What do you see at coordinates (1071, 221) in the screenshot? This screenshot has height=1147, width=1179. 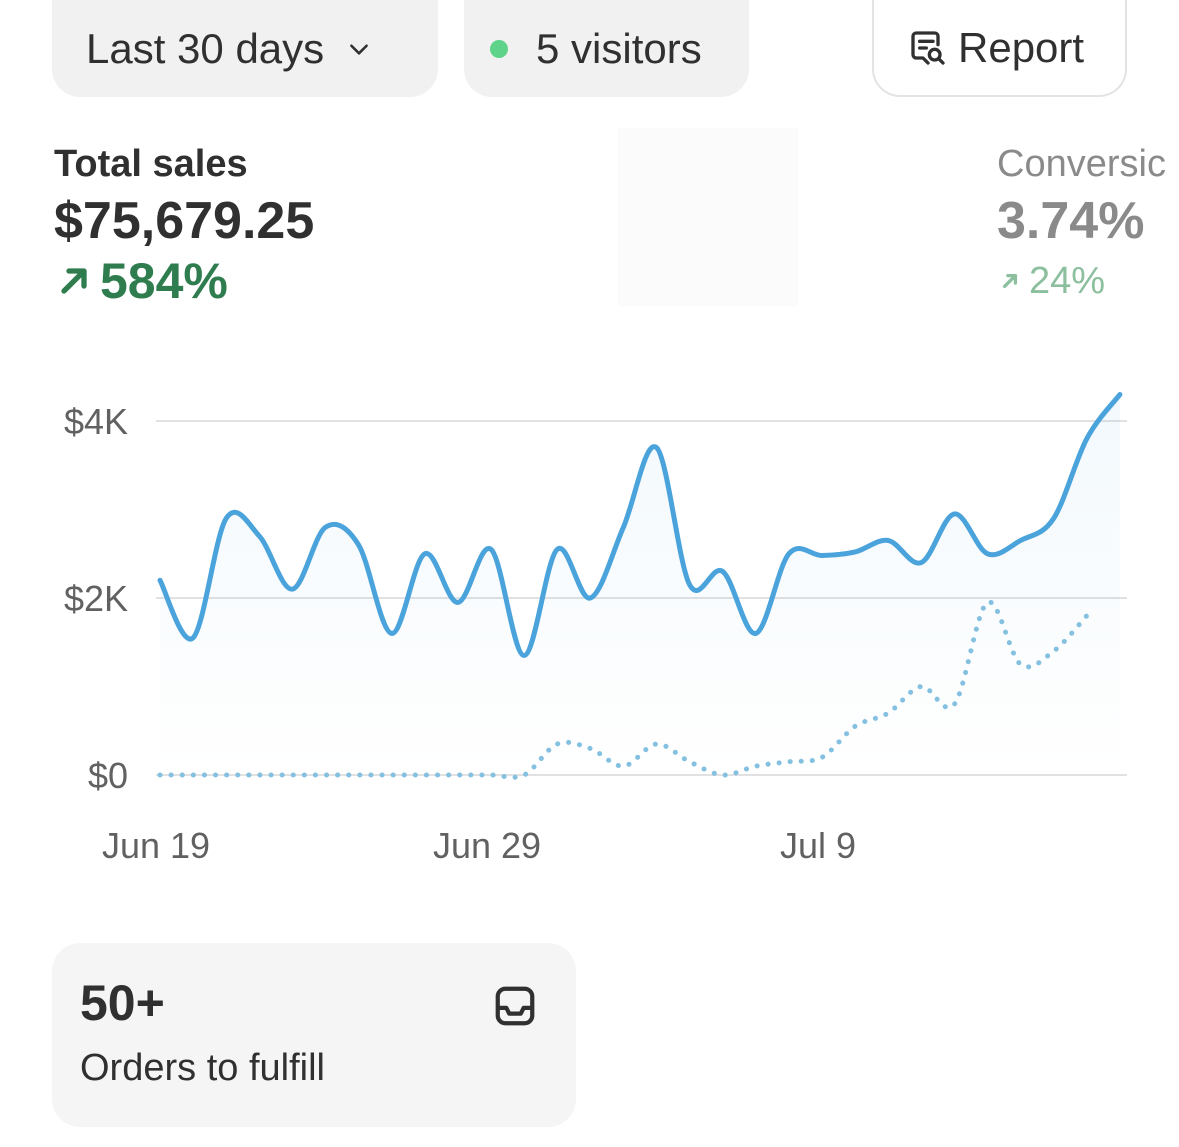 I see `conversion-value: 3.74%` at bounding box center [1071, 221].